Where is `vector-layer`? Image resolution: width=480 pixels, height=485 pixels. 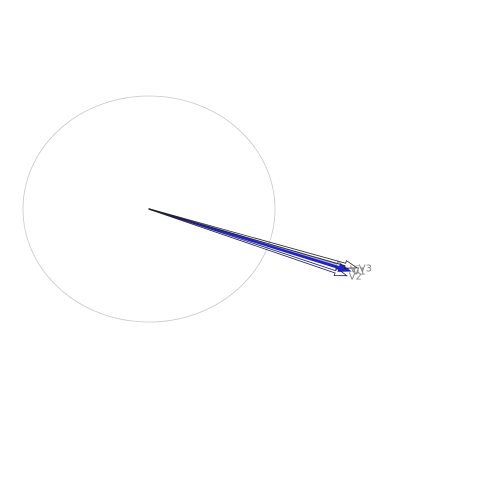
vector-layer is located at coordinates (253, 242).